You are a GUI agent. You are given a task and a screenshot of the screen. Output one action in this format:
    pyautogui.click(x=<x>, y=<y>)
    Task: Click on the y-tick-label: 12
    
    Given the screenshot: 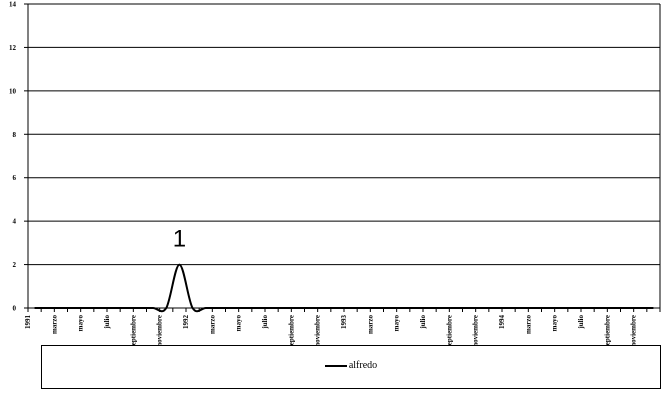 What is the action you would take?
    pyautogui.click(x=13, y=48)
    